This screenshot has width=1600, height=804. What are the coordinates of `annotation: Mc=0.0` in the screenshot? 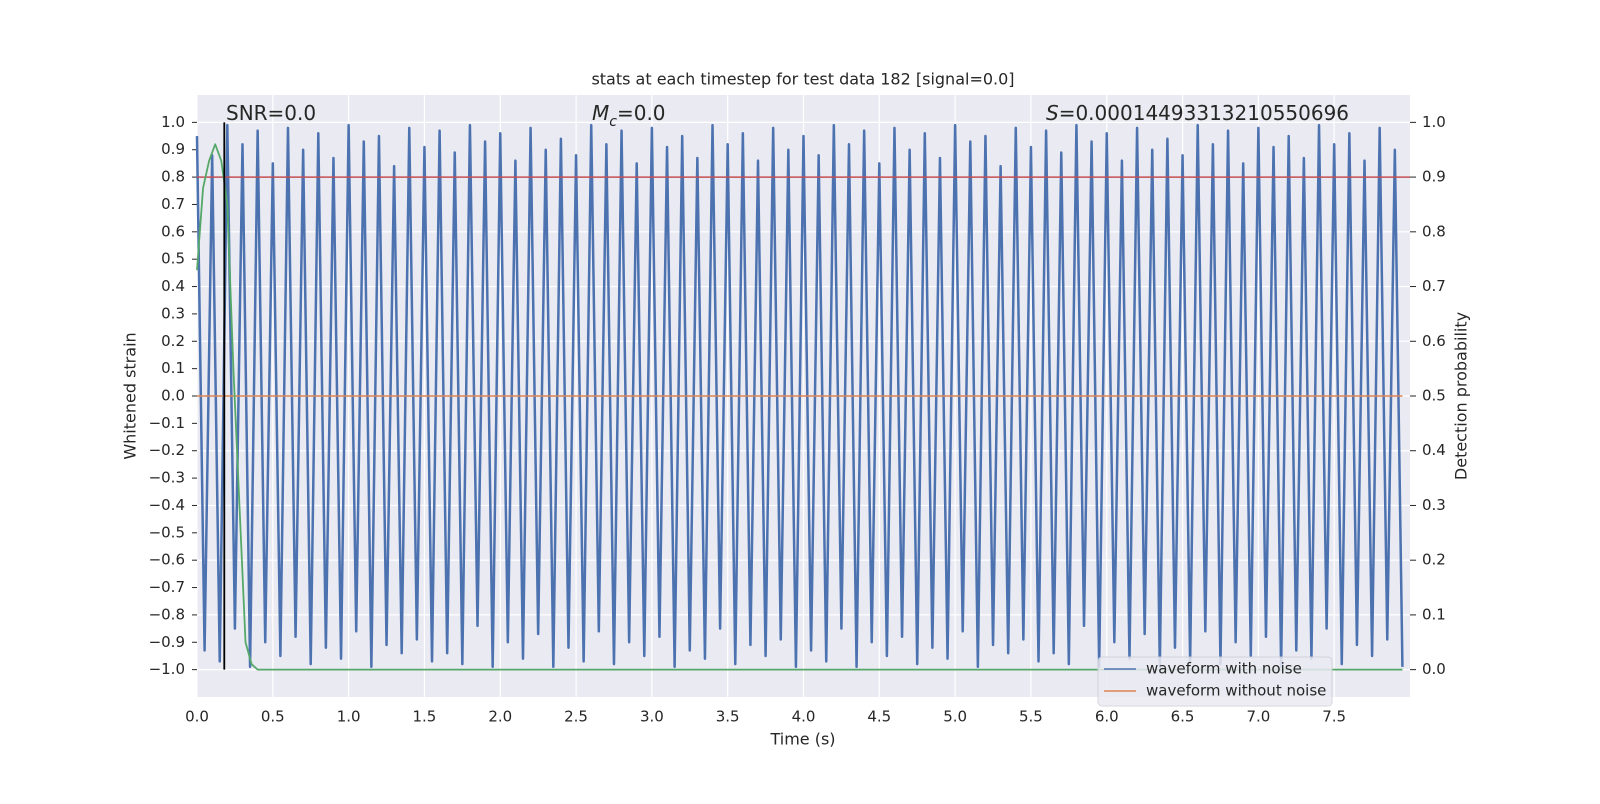 It's located at (629, 116).